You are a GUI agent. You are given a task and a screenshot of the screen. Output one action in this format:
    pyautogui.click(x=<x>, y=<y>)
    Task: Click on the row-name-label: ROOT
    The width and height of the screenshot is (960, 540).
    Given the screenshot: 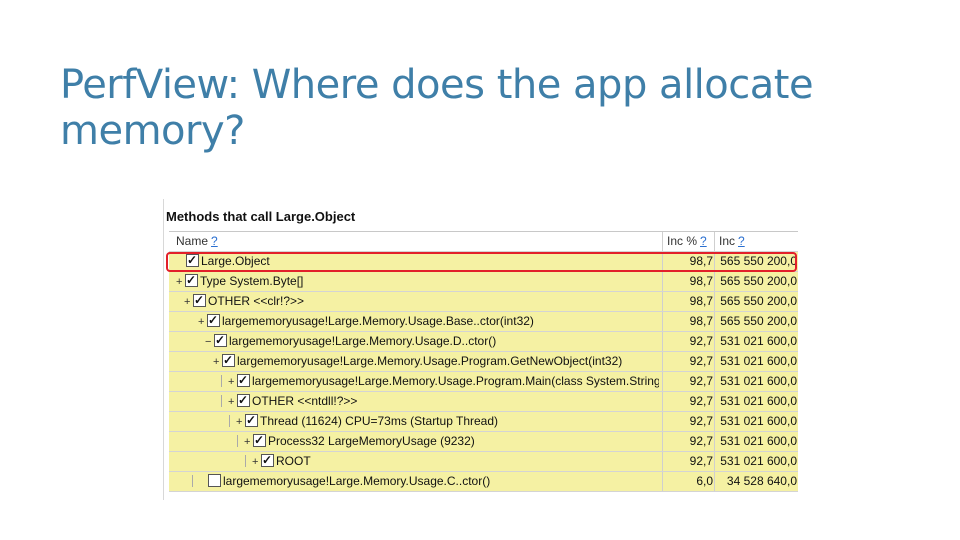 What is the action you would take?
    pyautogui.click(x=293, y=461)
    